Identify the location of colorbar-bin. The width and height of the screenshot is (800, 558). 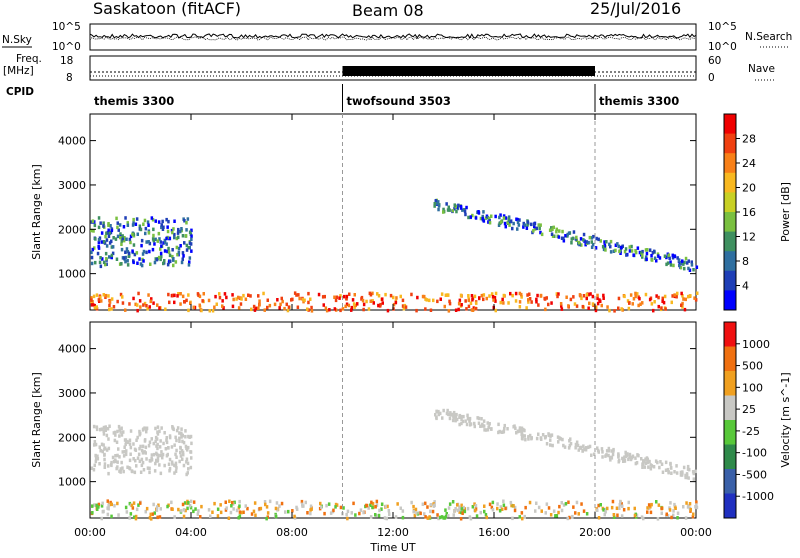
(730, 408).